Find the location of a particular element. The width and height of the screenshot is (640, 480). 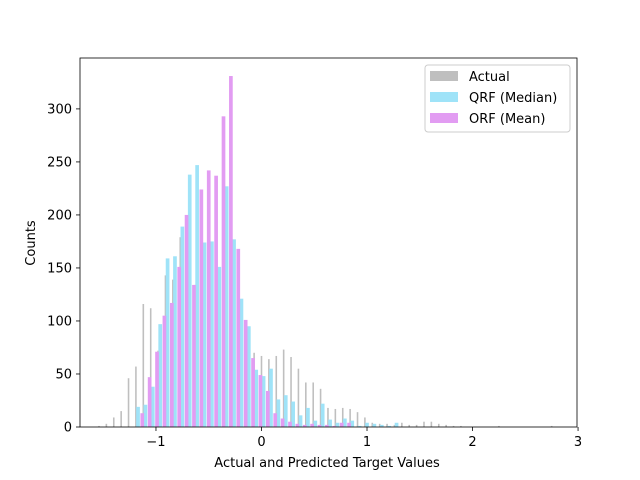

legend-label: Actual is located at coordinates (489, 77).